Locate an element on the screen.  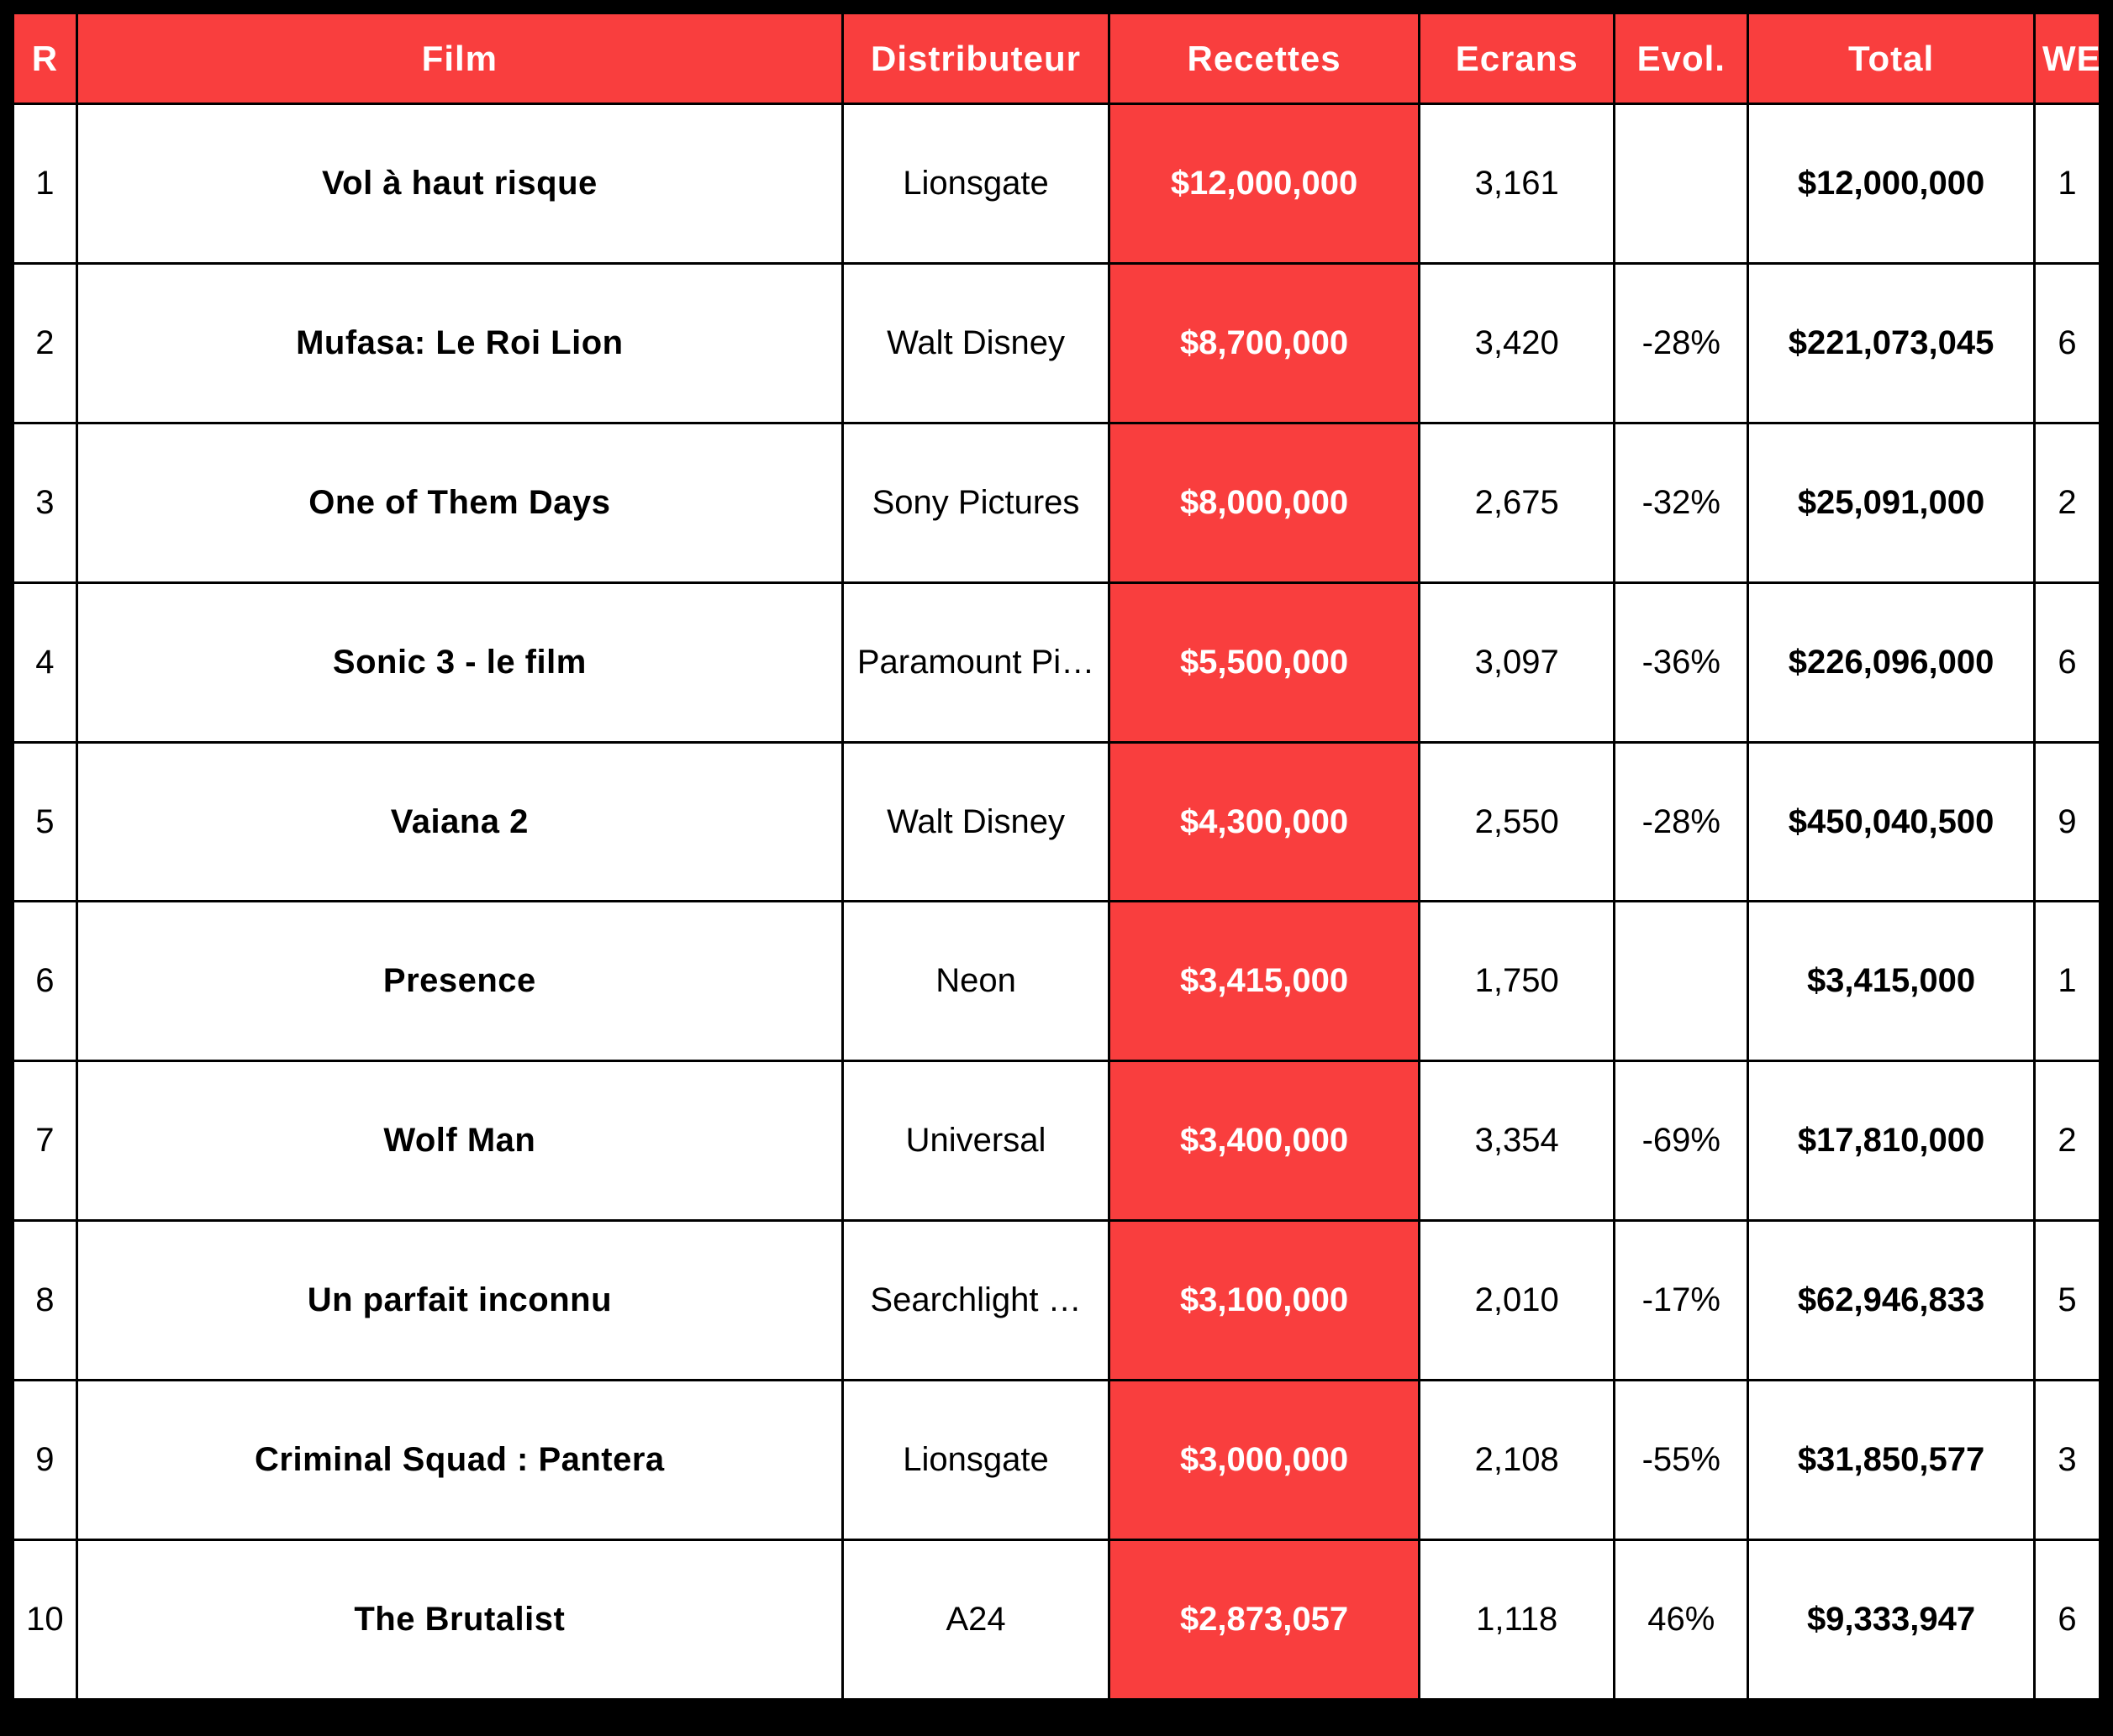
header-we: WE is located at coordinates (2067, 58).